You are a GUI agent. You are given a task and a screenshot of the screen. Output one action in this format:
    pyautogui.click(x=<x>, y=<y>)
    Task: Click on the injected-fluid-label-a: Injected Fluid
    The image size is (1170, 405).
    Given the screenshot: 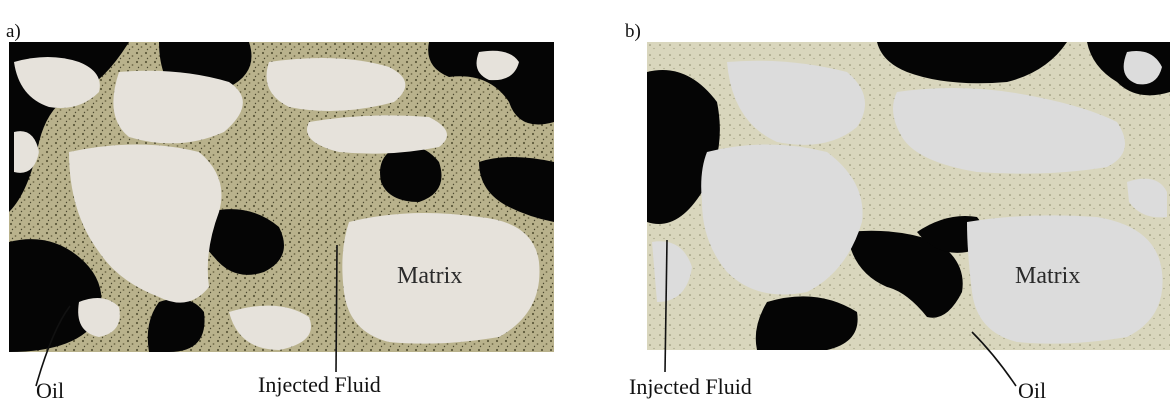 What is the action you would take?
    pyautogui.click(x=319, y=384)
    